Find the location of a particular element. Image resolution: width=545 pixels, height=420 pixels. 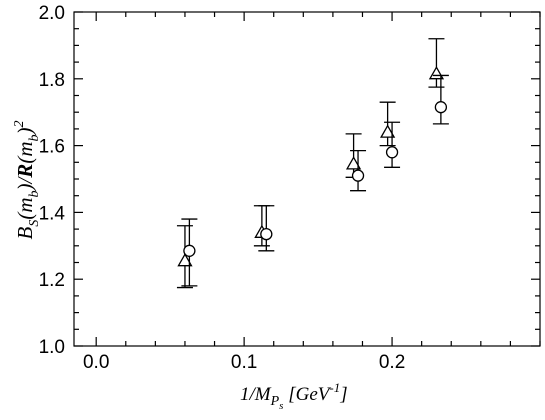

x-tick-label: 0.2 is located at coordinates (392, 362).